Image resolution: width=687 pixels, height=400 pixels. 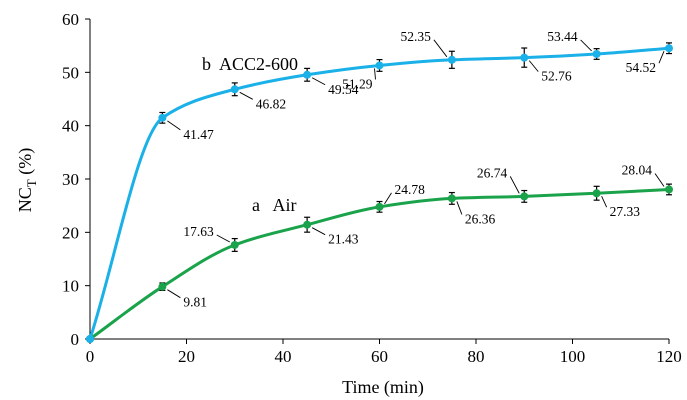 I want to click on x-tick-label: 100, so click(x=573, y=356).